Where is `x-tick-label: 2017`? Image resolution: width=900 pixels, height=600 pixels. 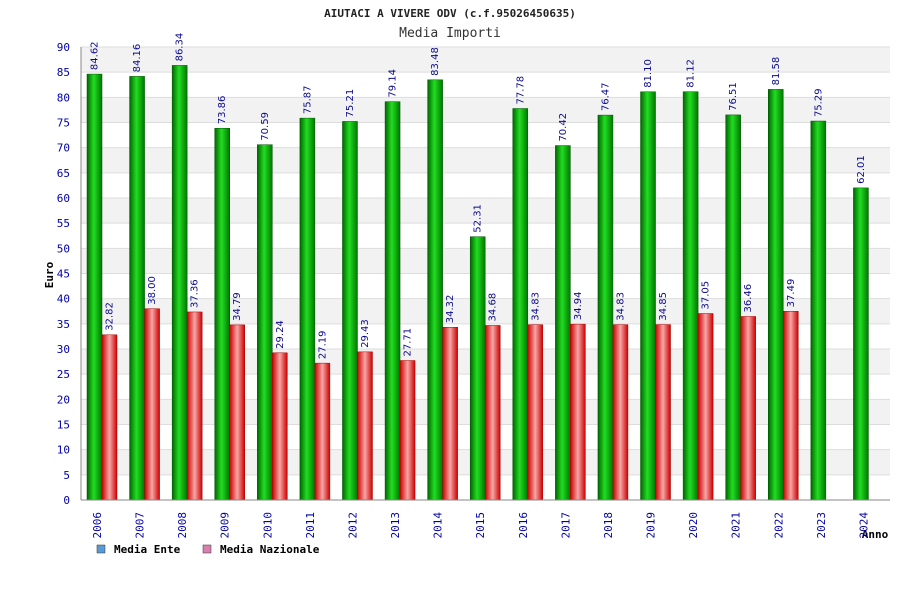
x-tick-label: 2017 is located at coordinates (565, 525).